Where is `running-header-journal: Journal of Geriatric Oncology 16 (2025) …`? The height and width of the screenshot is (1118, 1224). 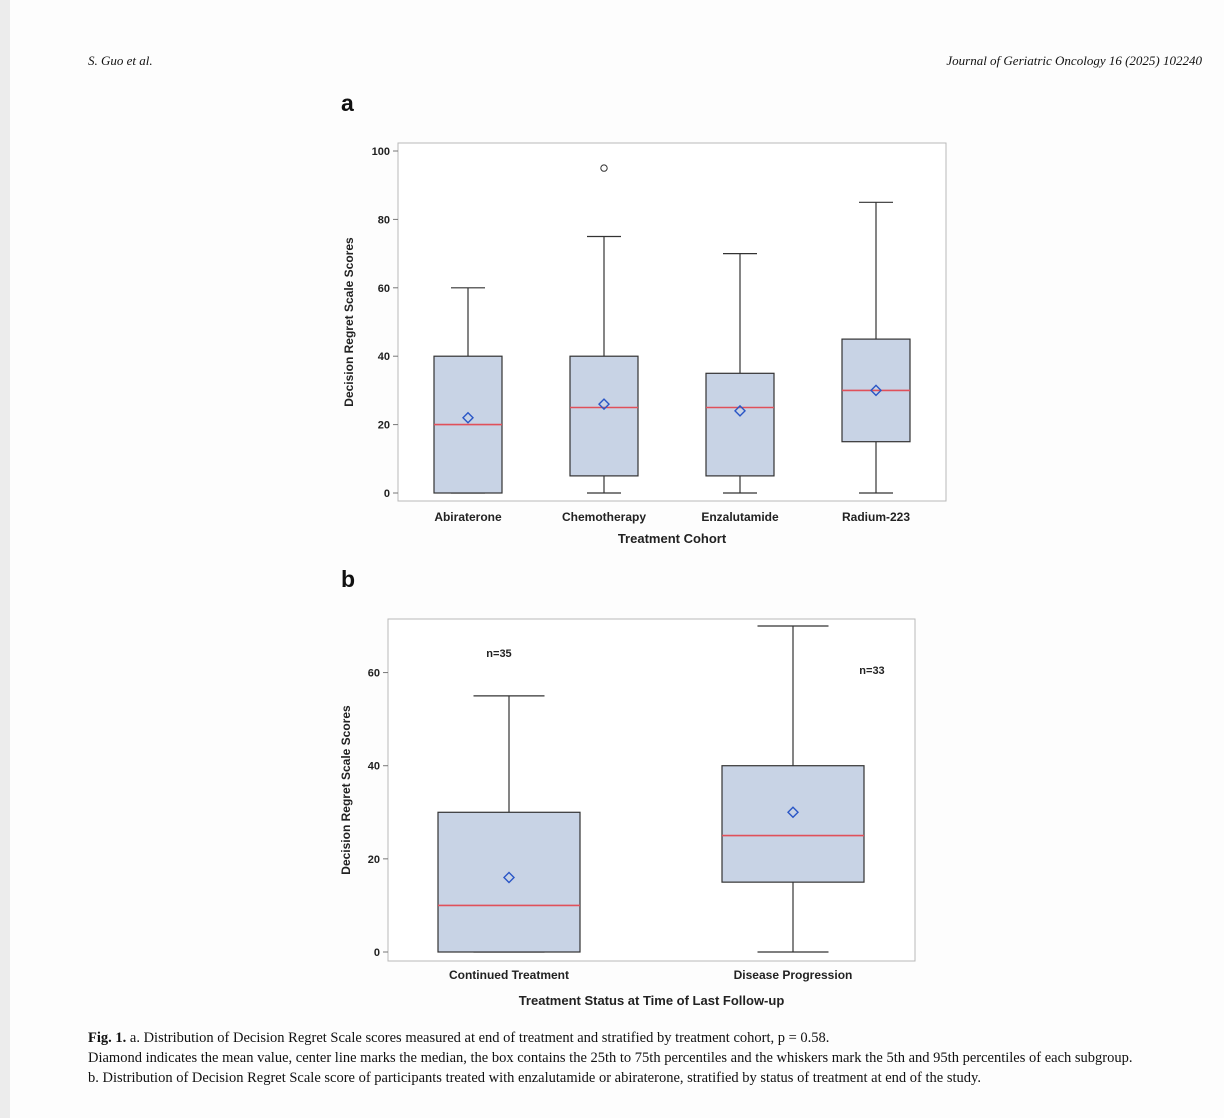
running-header-journal: Journal of Geriatric Oncology 16 (2025) … is located at coordinates (1074, 60).